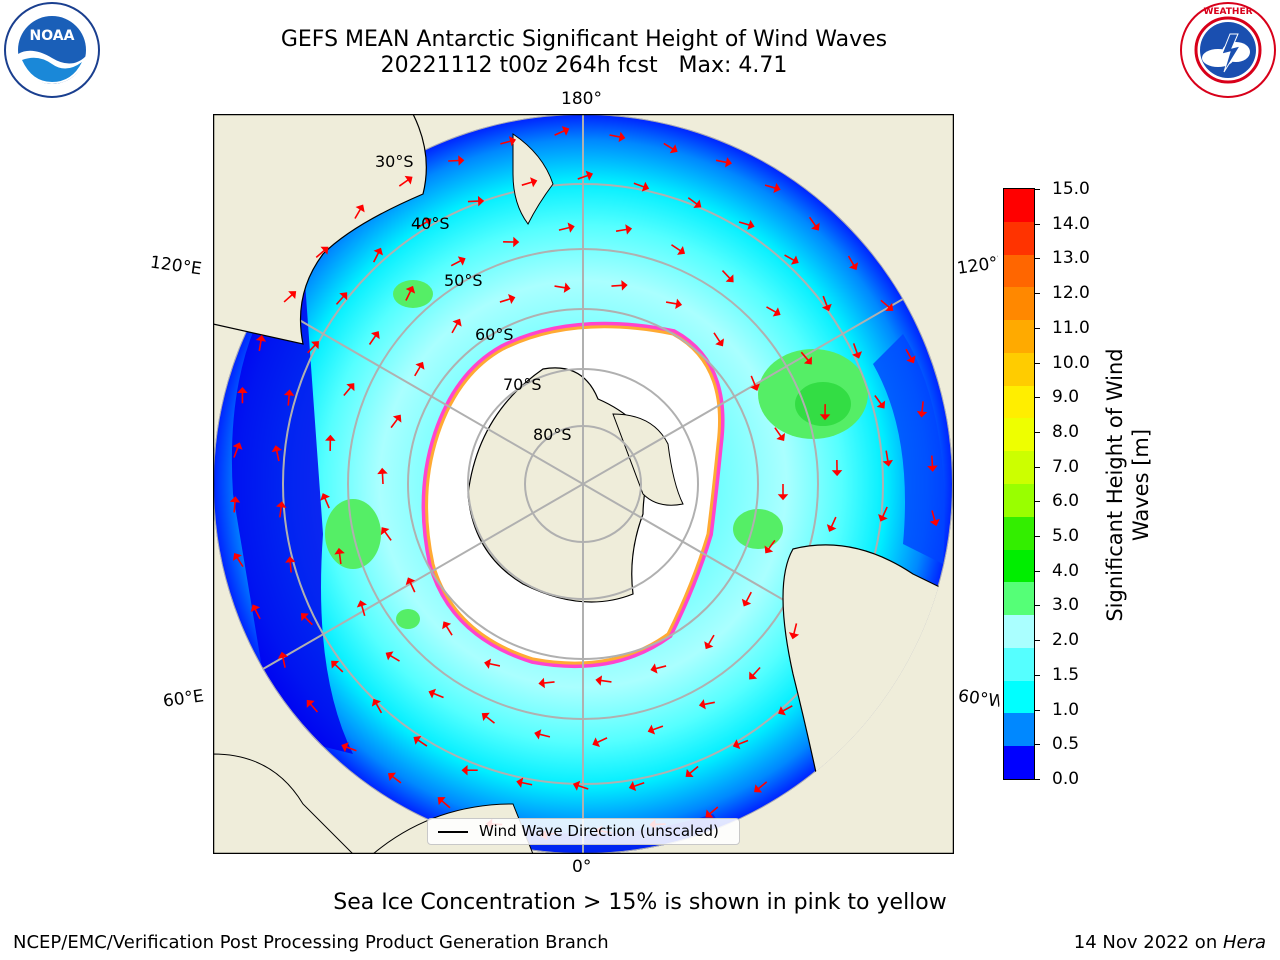  What do you see at coordinates (1228, 50) in the screenshot?
I see `nws-logo: WEATHER` at bounding box center [1228, 50].